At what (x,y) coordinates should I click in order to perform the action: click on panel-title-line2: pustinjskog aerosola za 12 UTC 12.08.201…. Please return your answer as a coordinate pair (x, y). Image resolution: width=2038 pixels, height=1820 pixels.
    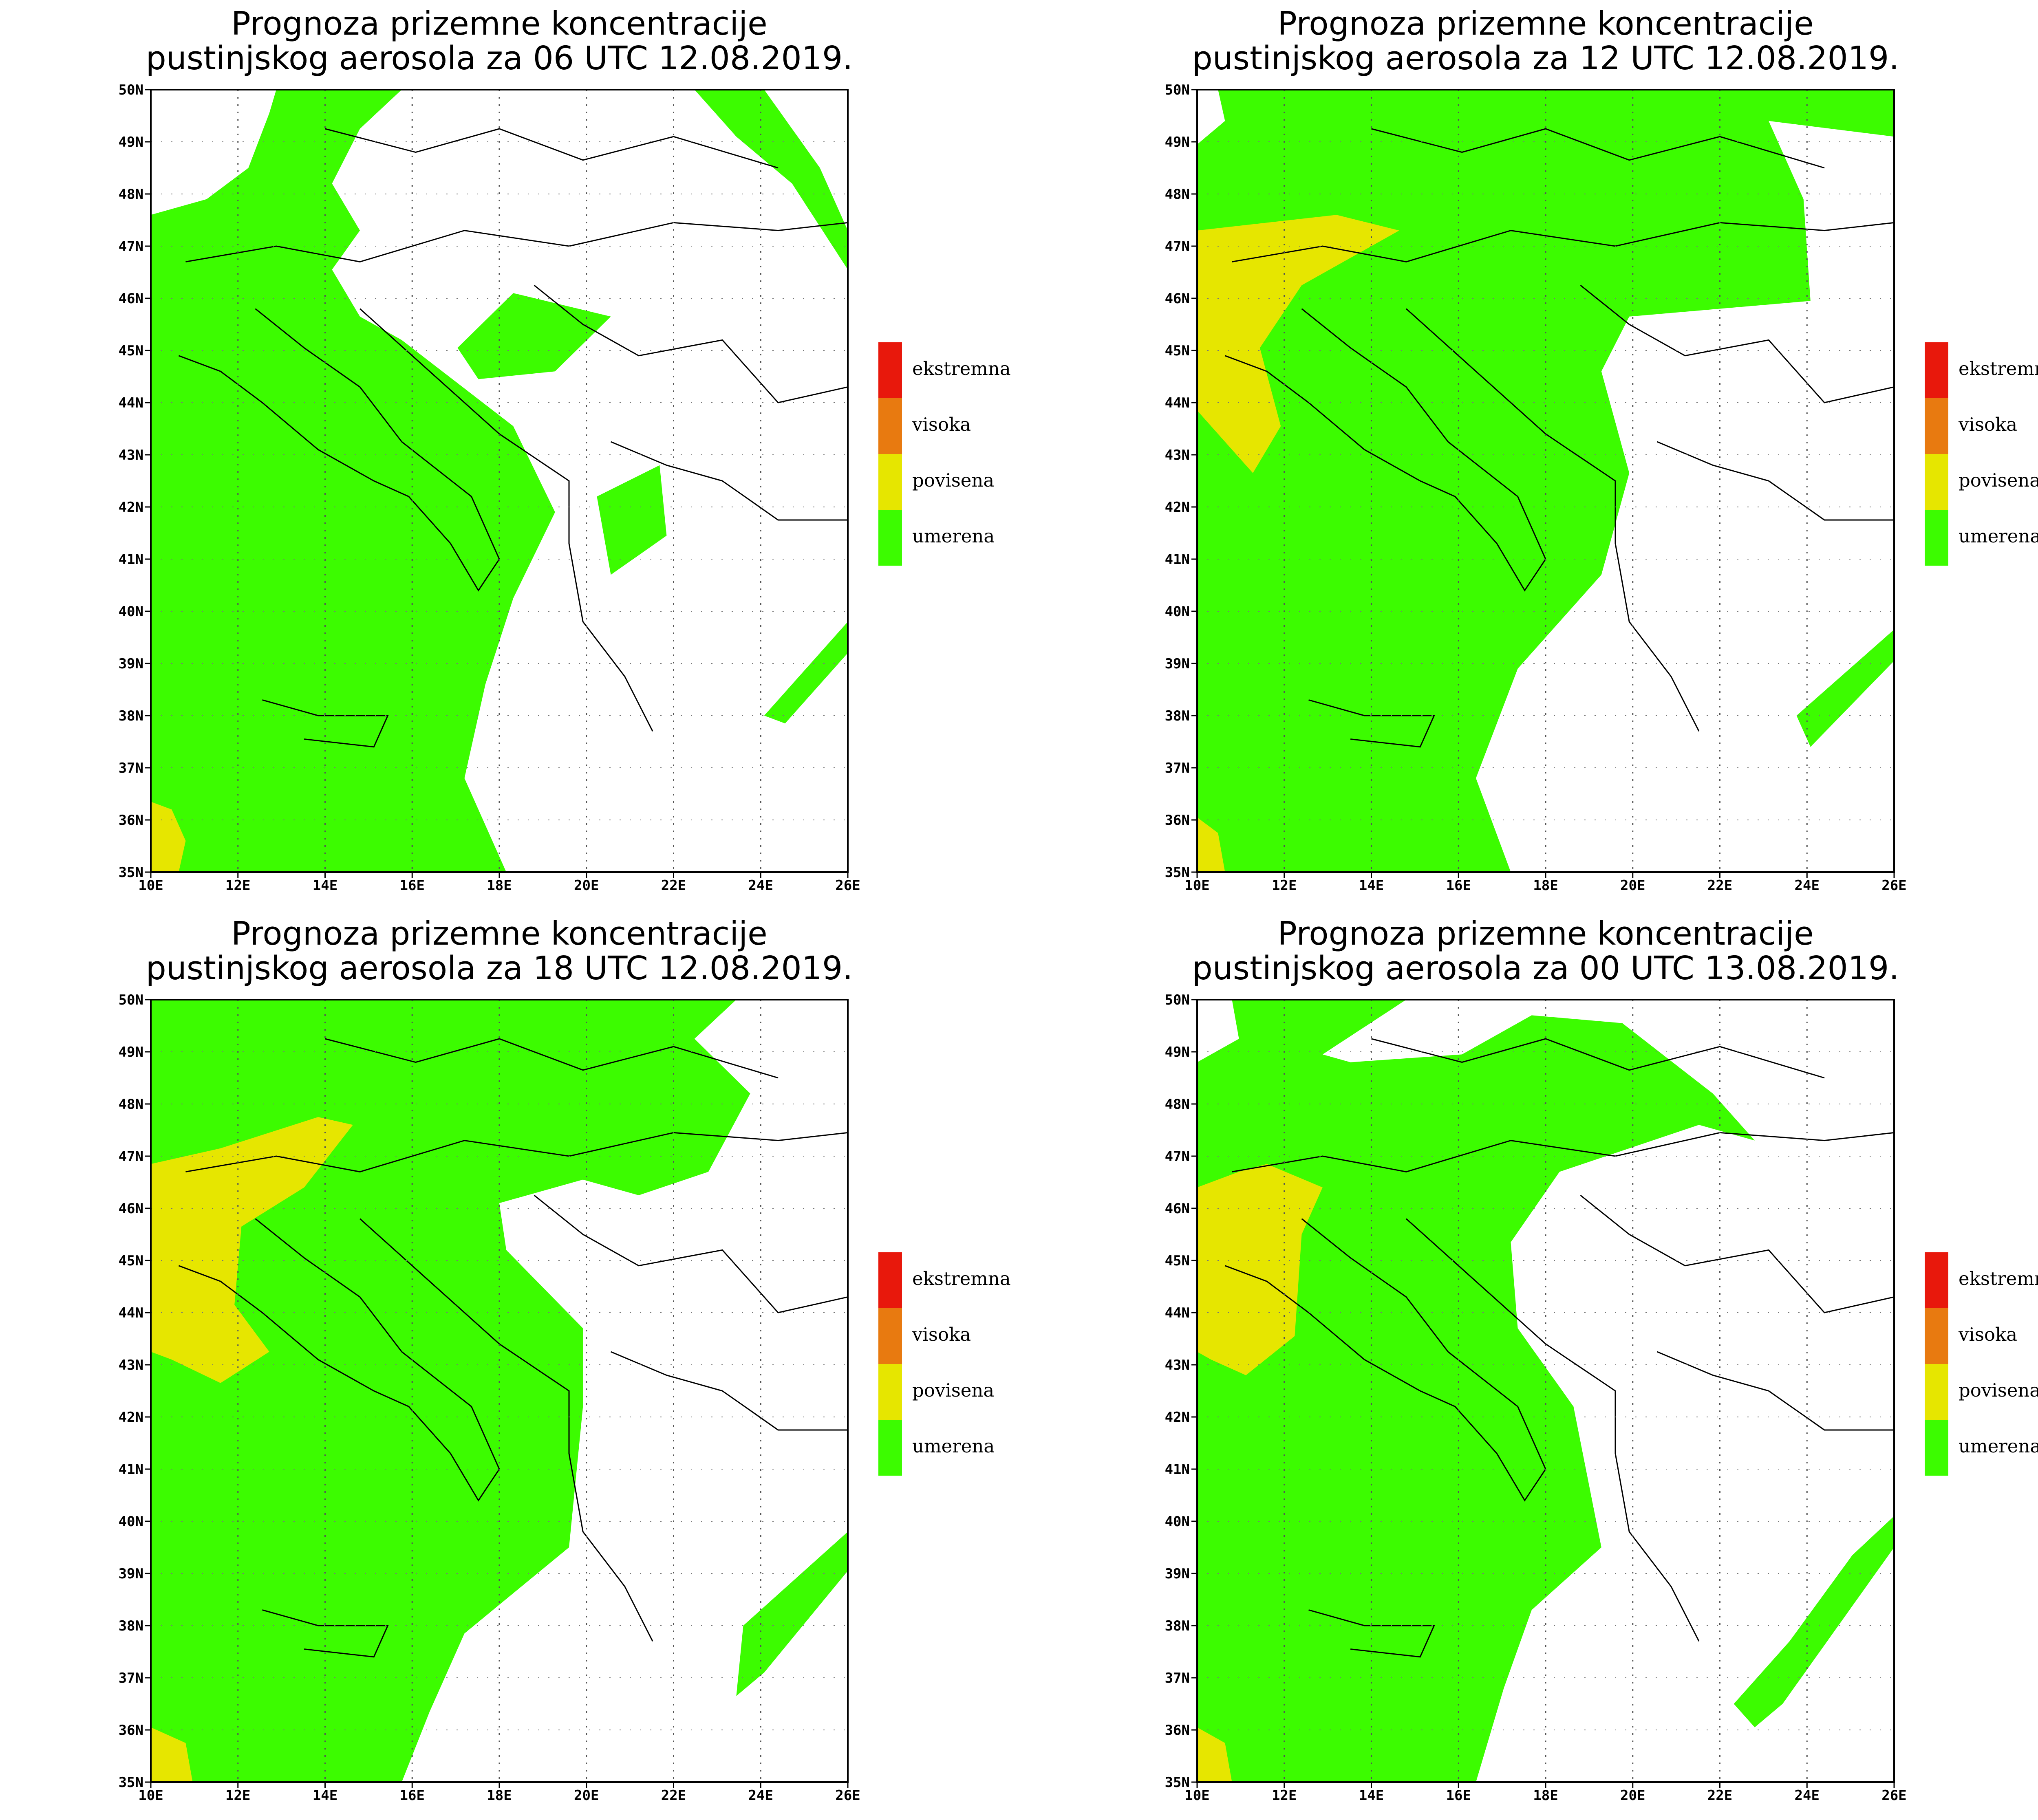
    Looking at the image, I should click on (1546, 59).